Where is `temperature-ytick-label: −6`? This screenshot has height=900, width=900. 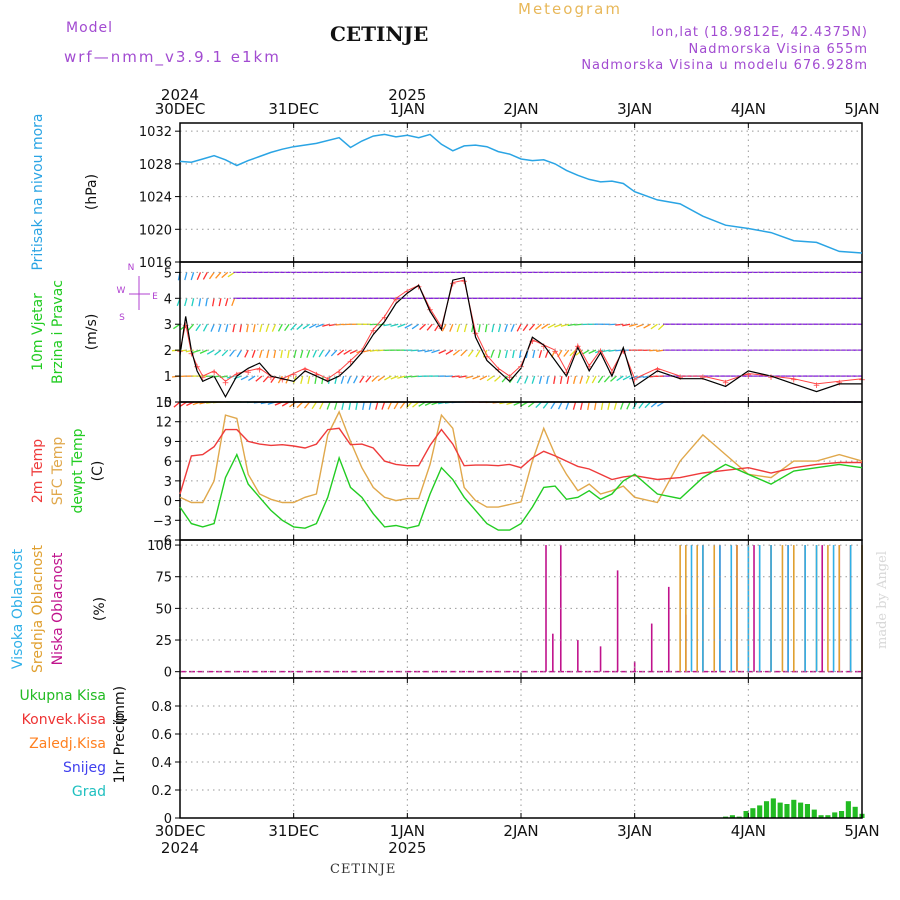 temperature-ytick-label: −6 is located at coordinates (162, 541).